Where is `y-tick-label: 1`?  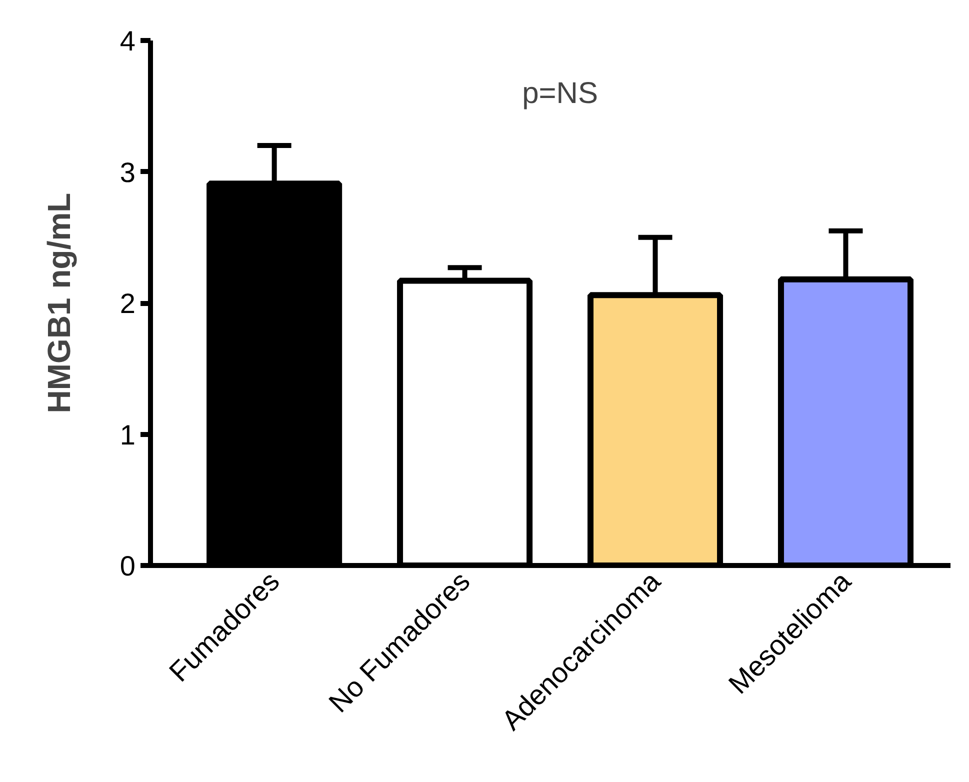
y-tick-label: 1 is located at coordinates (128, 434).